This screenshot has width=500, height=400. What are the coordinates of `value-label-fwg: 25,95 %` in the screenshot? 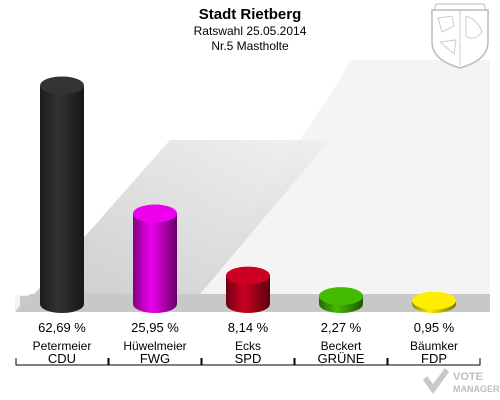 It's located at (155, 327).